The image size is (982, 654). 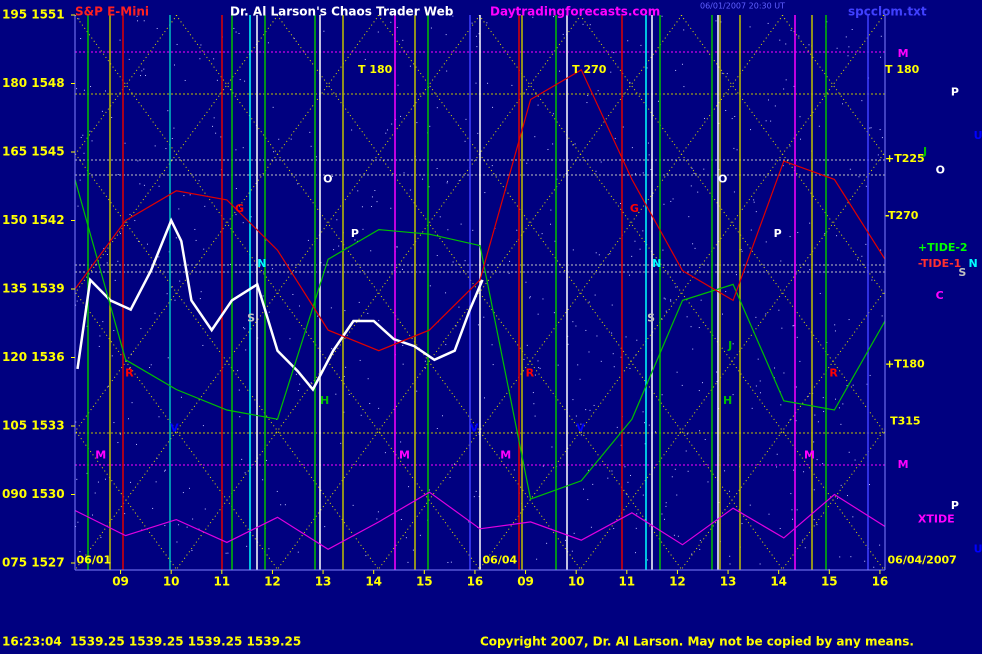 What do you see at coordinates (33, 357) in the screenshot?
I see `y-tick-label: 120 1536` at bounding box center [33, 357].